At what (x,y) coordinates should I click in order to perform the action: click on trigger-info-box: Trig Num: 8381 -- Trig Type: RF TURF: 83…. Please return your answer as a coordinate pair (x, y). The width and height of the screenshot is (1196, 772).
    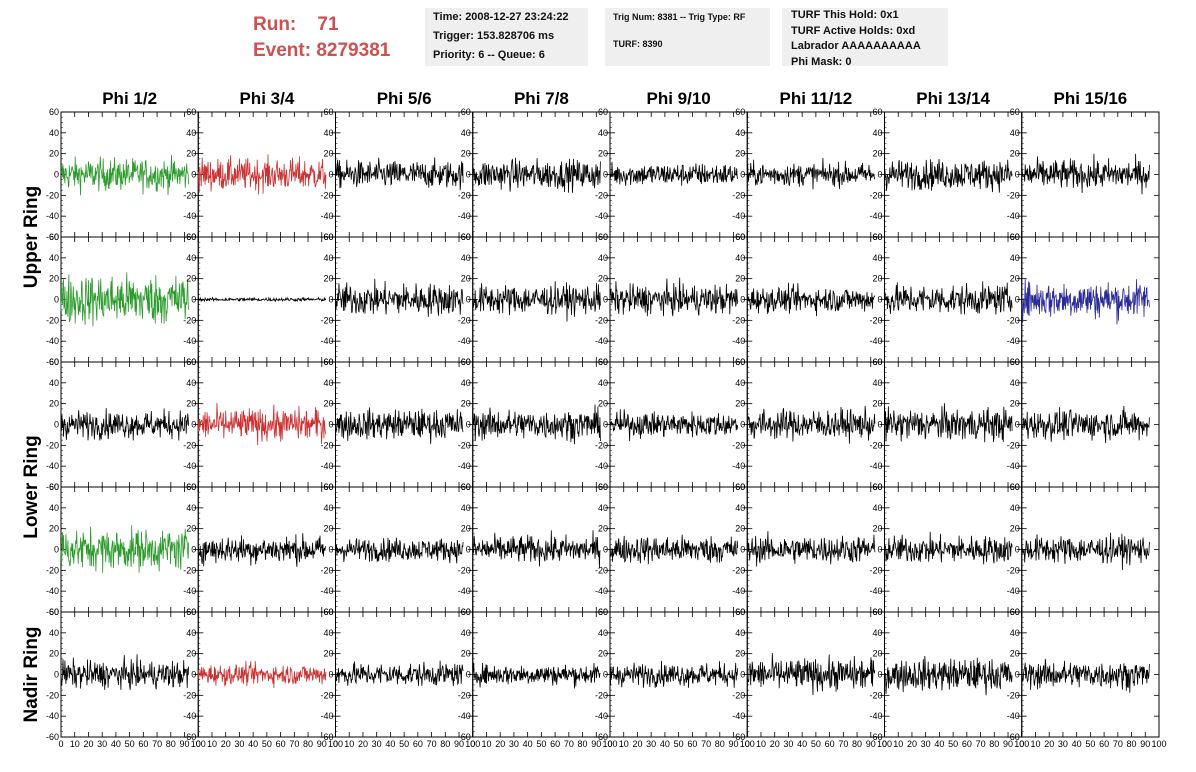
    Looking at the image, I should click on (687, 37).